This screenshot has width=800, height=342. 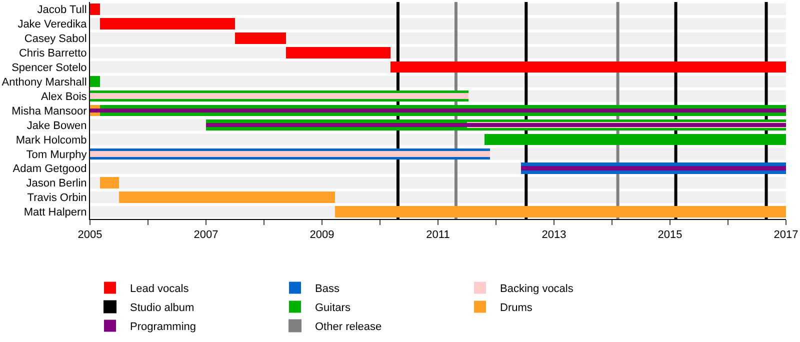 I want to click on y-tick-label: Adam Getgood, so click(x=49, y=169).